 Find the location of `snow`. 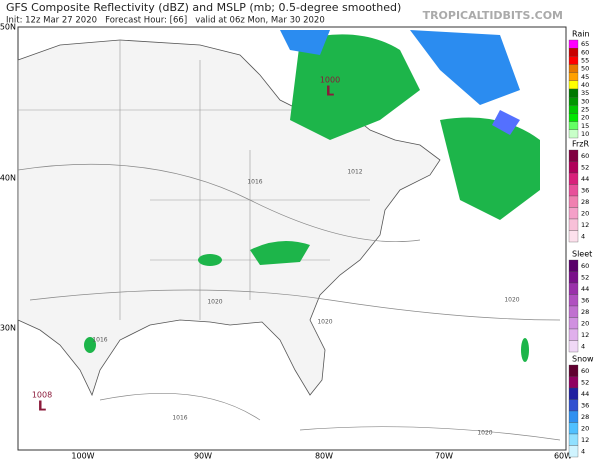

snow is located at coordinates (400, 67).